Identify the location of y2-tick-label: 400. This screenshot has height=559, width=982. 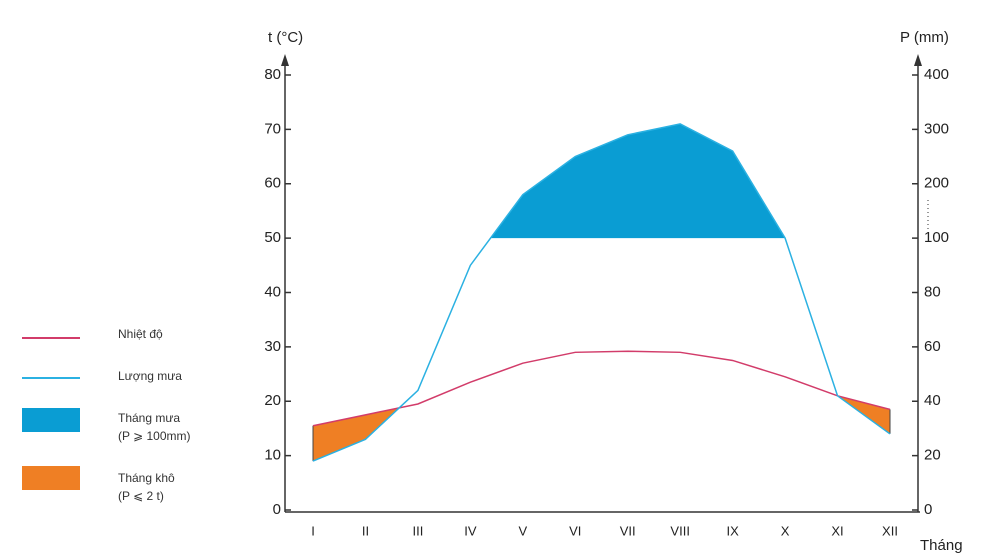
(936, 74).